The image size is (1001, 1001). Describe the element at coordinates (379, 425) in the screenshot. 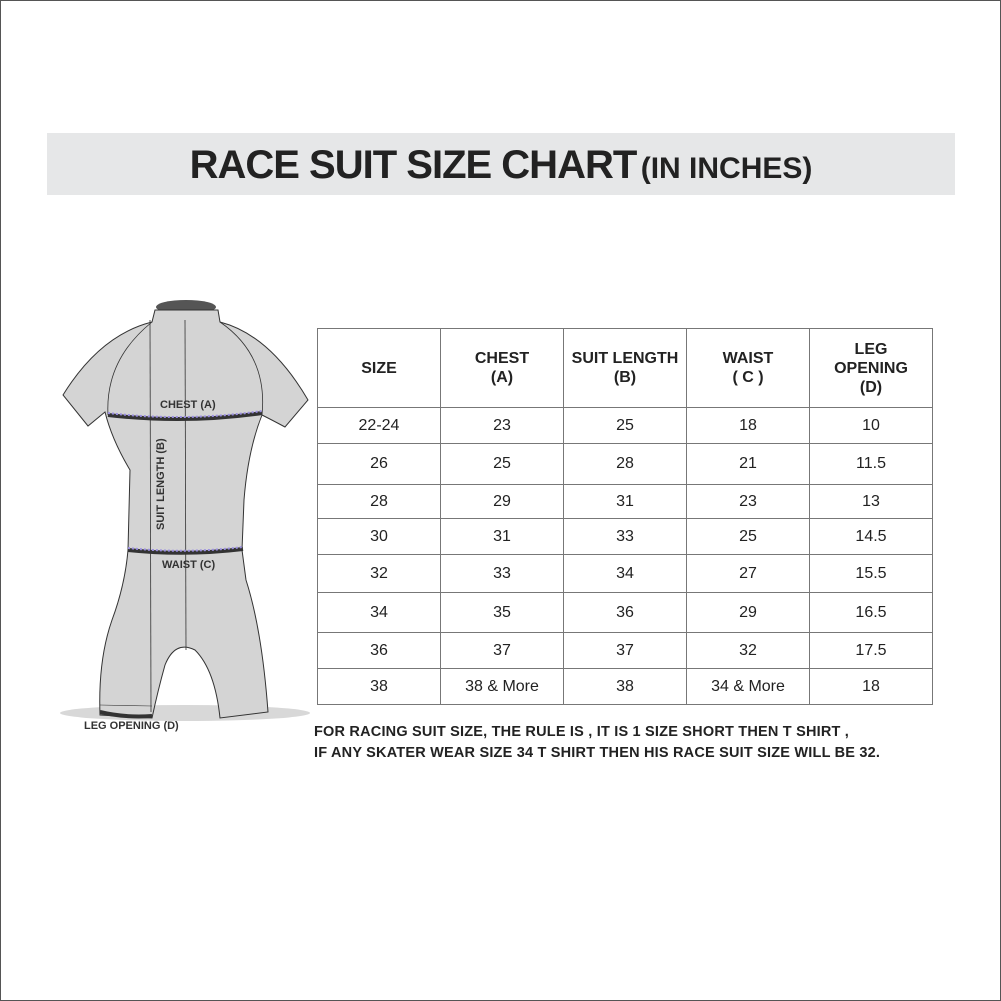

I see `table-cell: 22-24` at that location.